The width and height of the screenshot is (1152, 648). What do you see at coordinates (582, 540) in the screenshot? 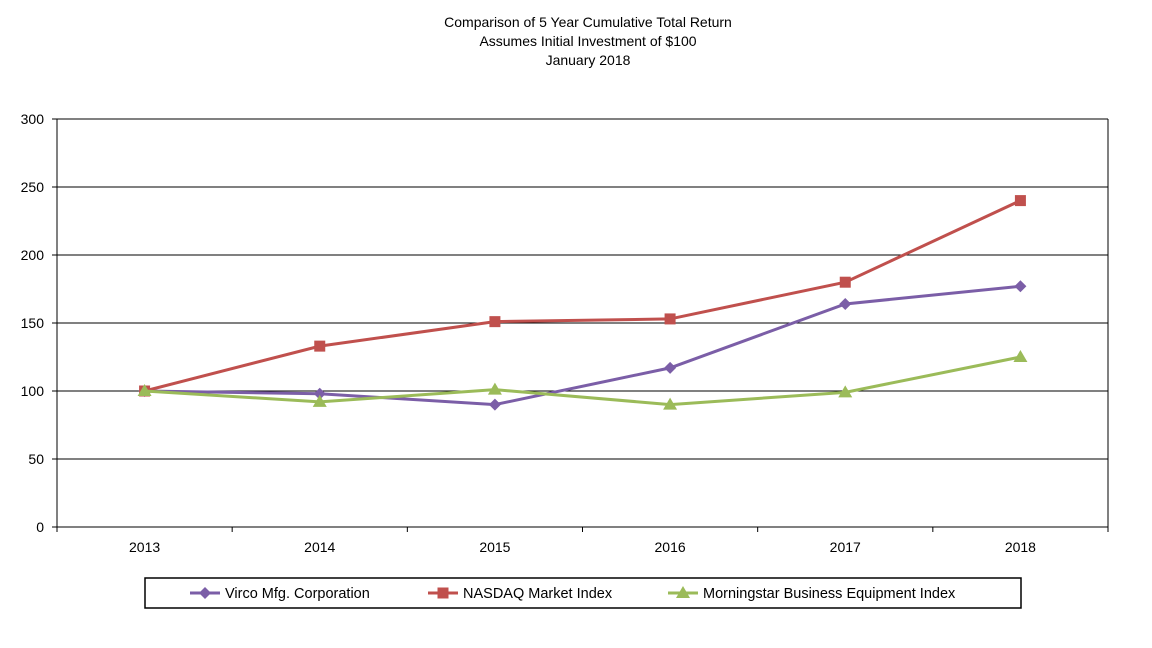
I see `x-axis: 2013 2014 2015 2016 2017 2018` at bounding box center [582, 540].